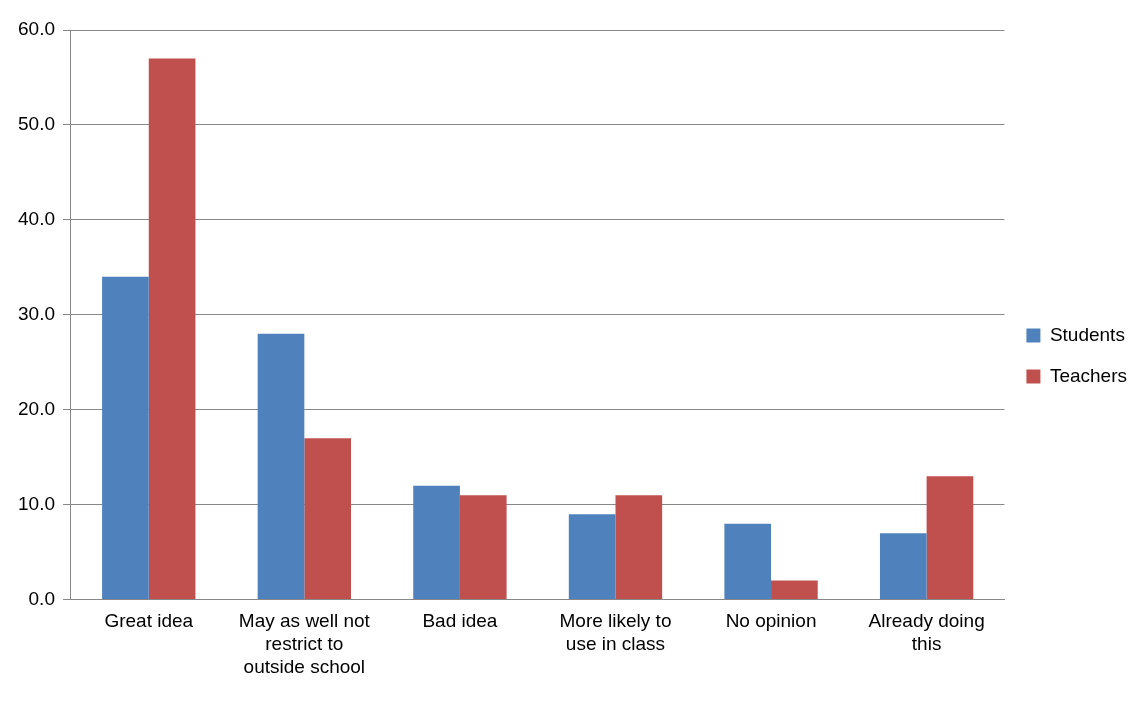 The height and width of the screenshot is (702, 1147). What do you see at coordinates (1087, 334) in the screenshot?
I see `legend-label: Students` at bounding box center [1087, 334].